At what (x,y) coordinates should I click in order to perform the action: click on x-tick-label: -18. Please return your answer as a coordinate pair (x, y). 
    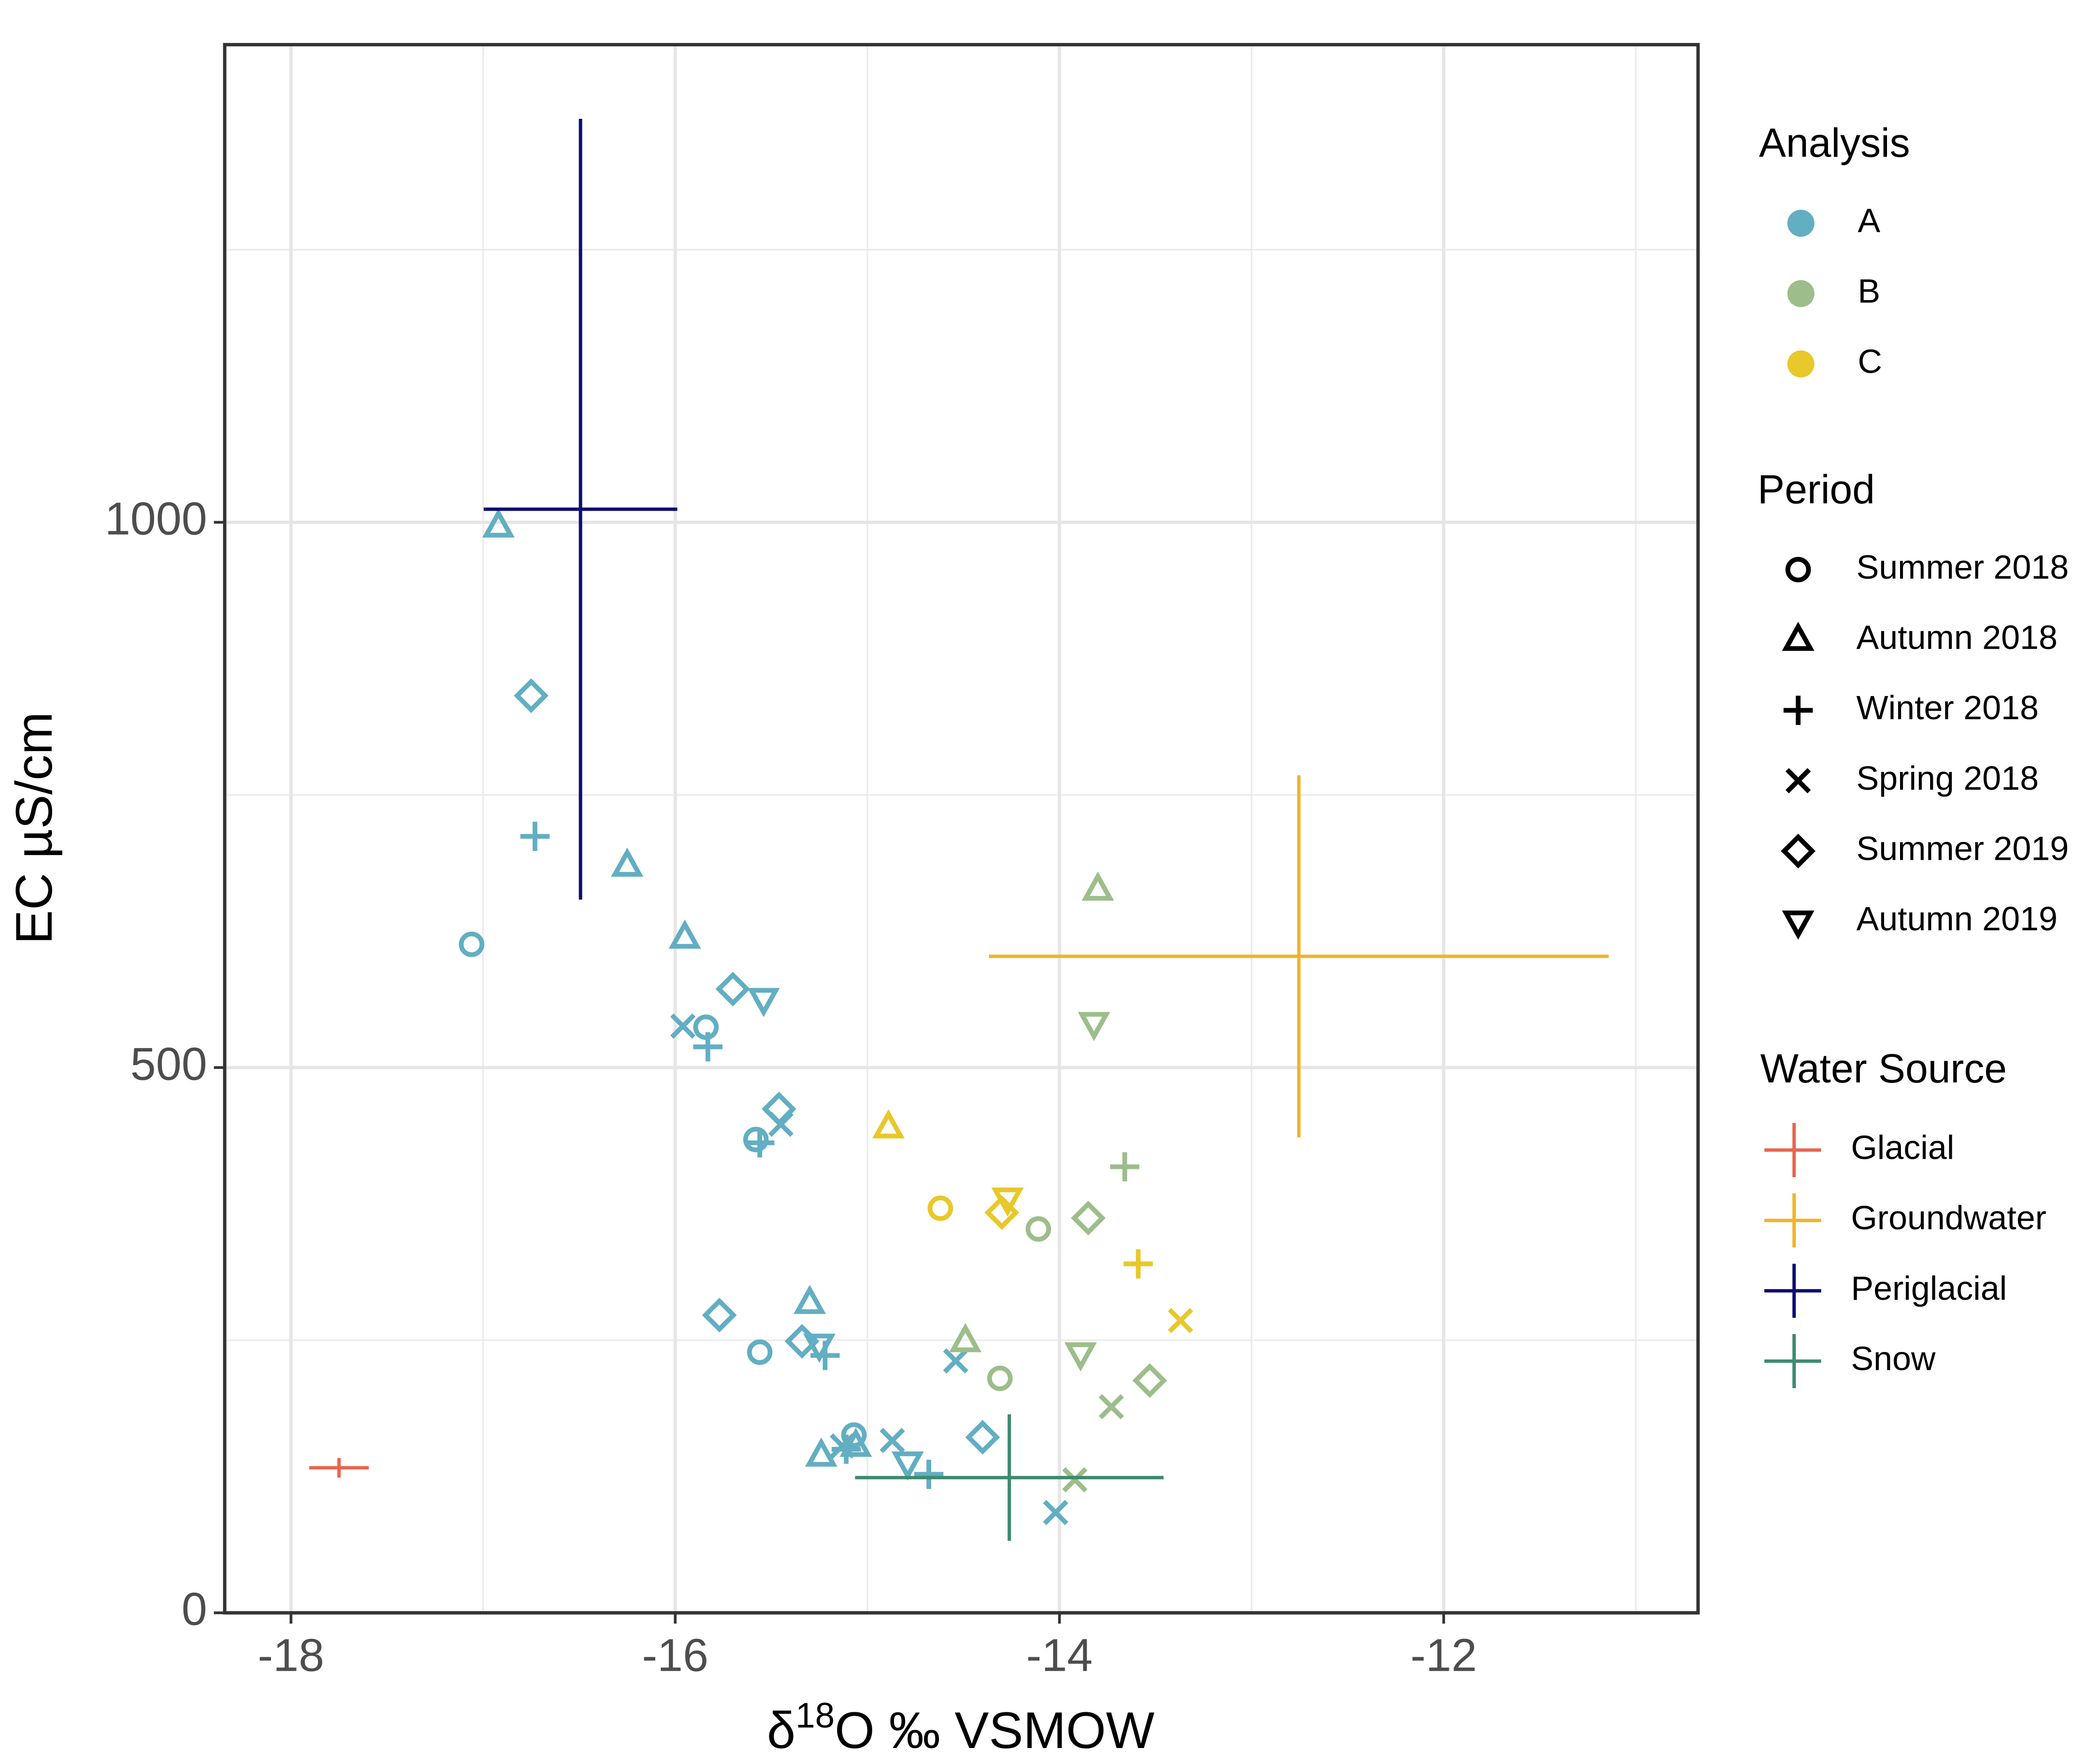
    Looking at the image, I should click on (291, 1655).